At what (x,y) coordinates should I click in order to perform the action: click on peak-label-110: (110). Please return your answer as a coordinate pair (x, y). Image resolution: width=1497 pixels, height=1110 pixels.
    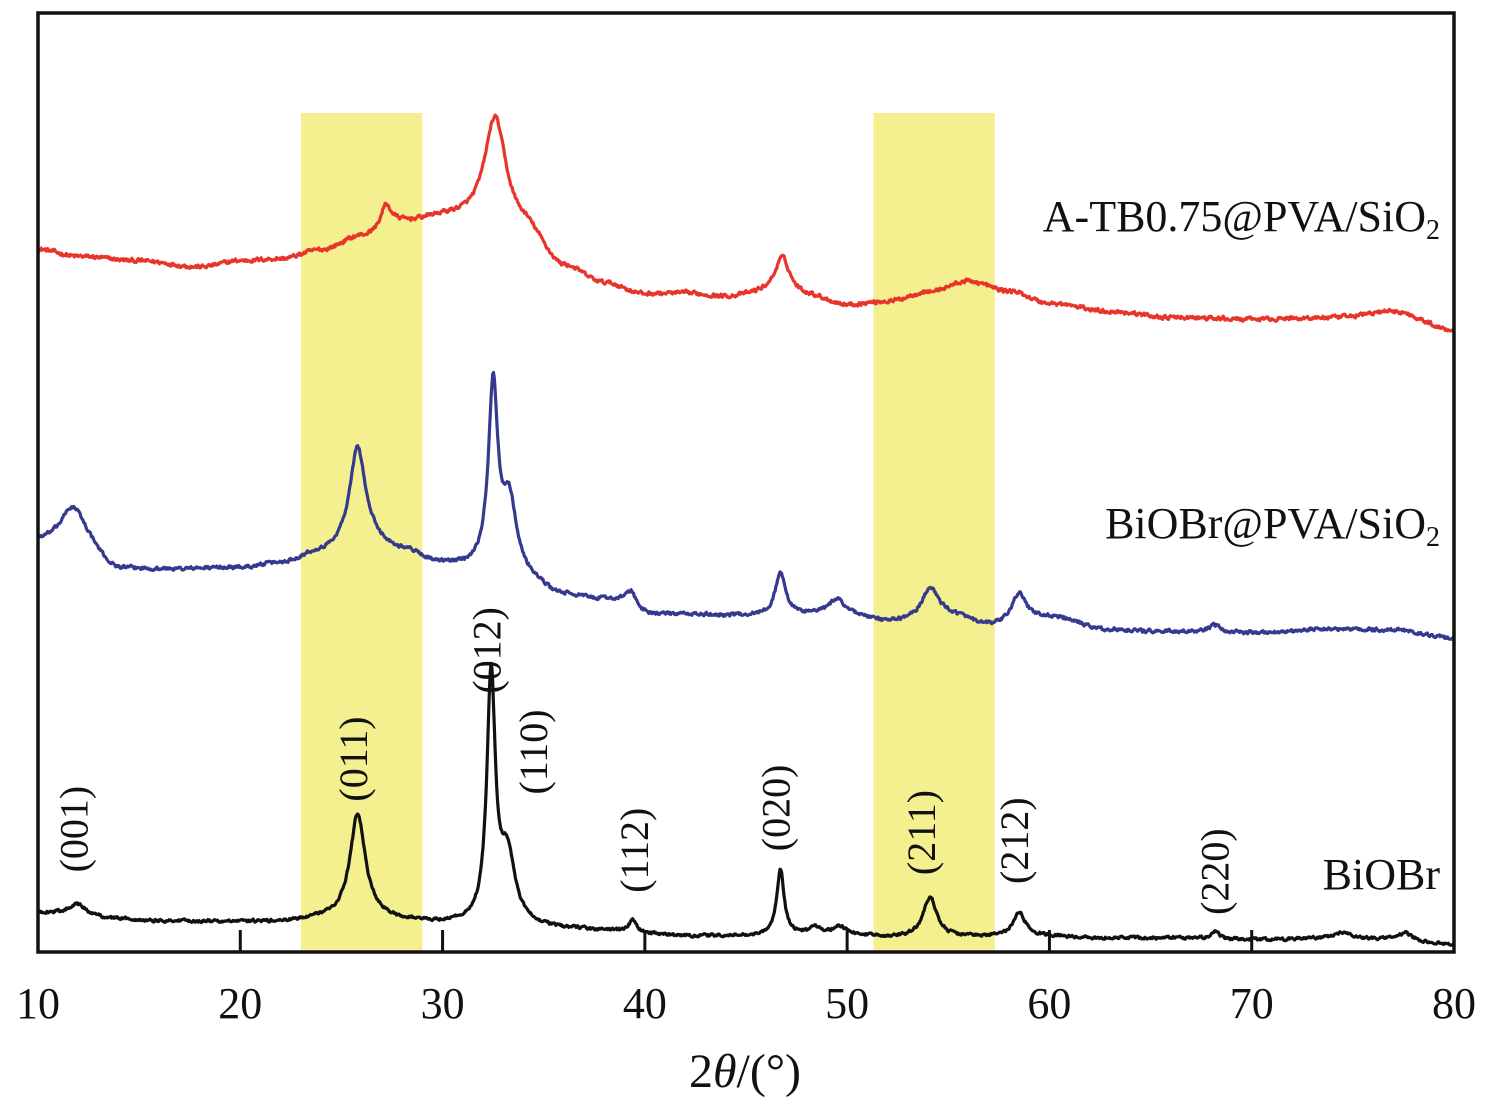
    Looking at the image, I should click on (533, 751).